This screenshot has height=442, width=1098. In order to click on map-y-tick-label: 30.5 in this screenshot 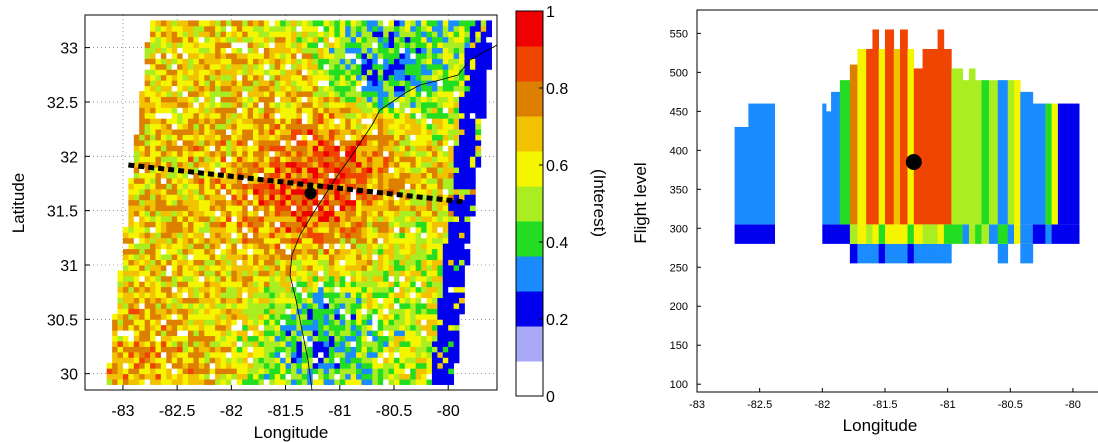, I will do `click(62, 320)`.